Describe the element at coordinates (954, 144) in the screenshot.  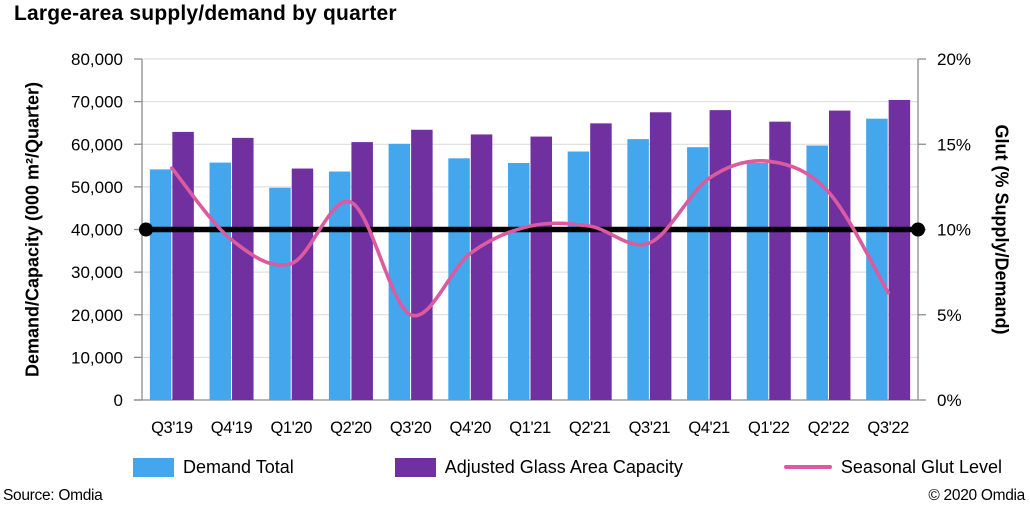
I see `y2-axis-tick-label: 15%` at that location.